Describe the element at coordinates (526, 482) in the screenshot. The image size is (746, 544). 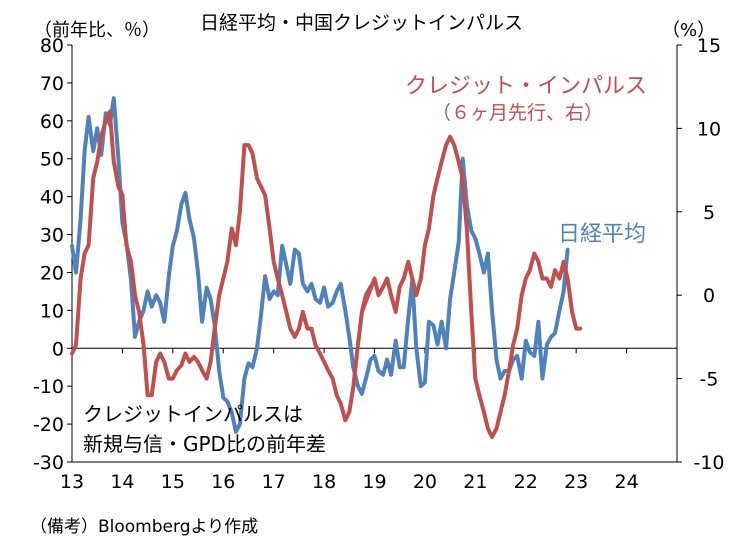
I see `x-tick-label: 22` at that location.